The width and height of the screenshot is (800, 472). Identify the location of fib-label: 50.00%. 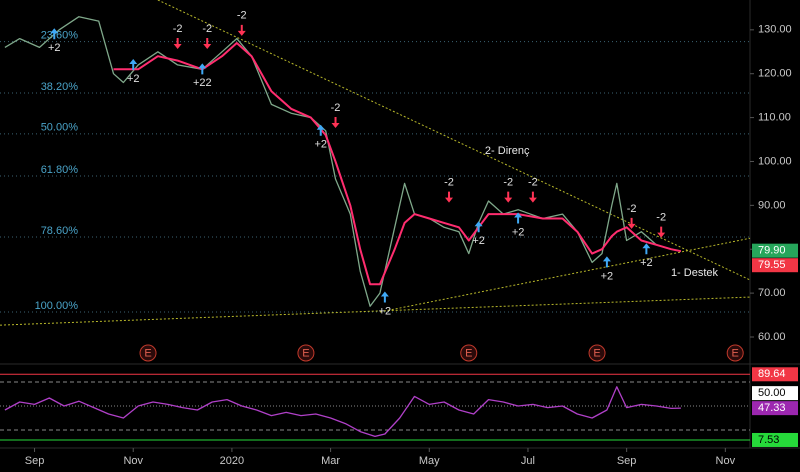
(60, 128).